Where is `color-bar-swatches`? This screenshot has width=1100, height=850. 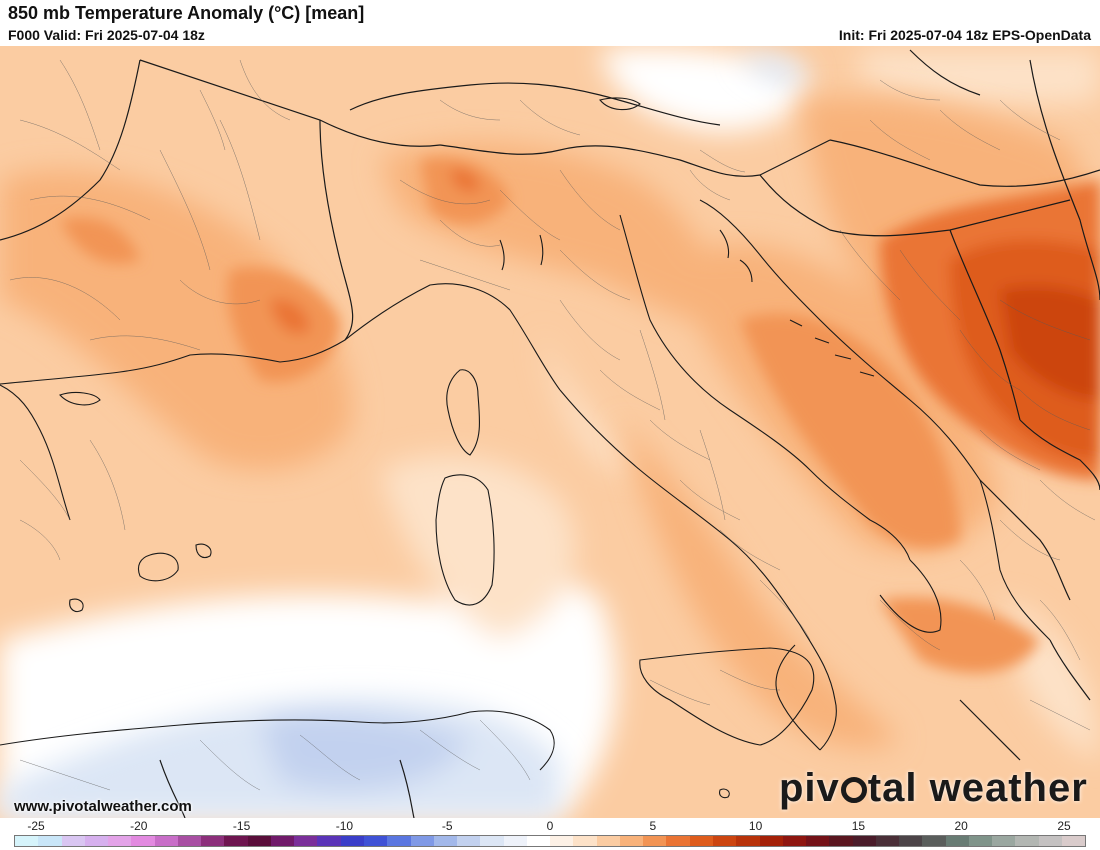
color-bar-swatches is located at coordinates (550, 841).